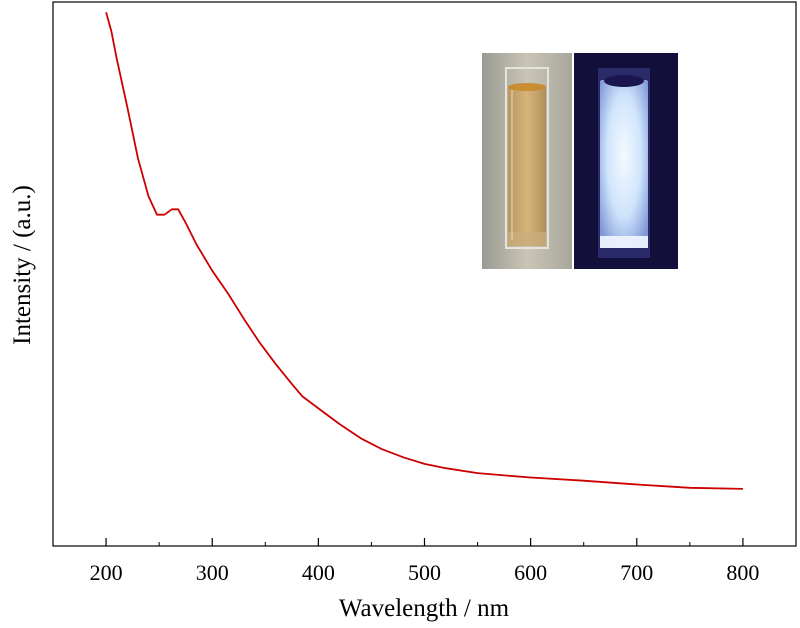  I want to click on x-tick-label-800: 800, so click(742, 572).